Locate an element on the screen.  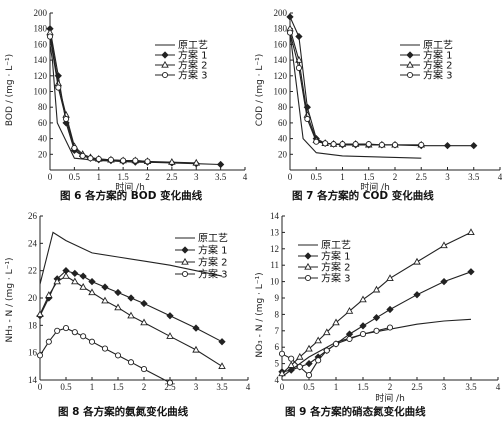
fig7-caption: 图 7 各方案的 COD 变化曲线 is located at coordinates (363, 195).